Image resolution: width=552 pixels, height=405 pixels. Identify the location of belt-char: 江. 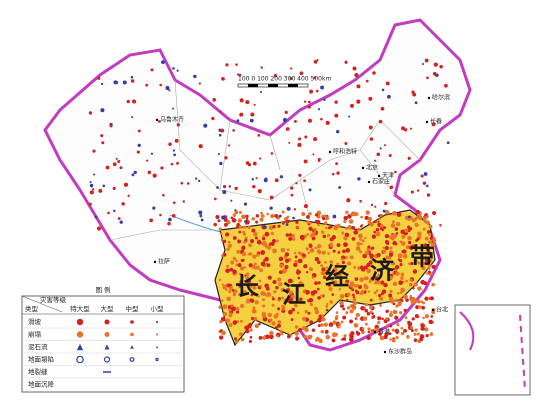
(294, 294).